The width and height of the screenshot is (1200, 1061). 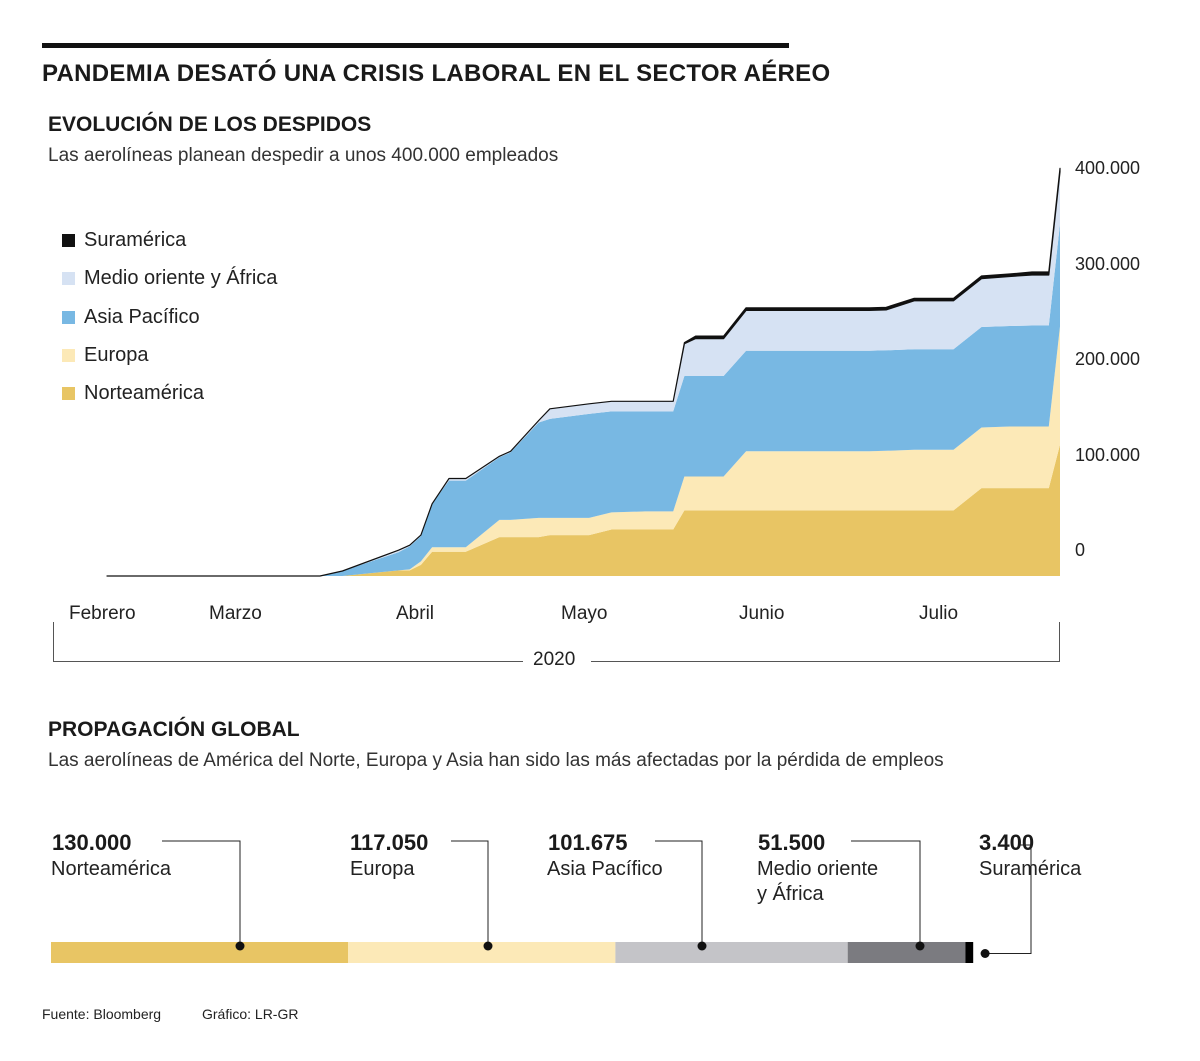 I want to click on bar-value-asia-pacifico: 101.675, so click(x=588, y=842).